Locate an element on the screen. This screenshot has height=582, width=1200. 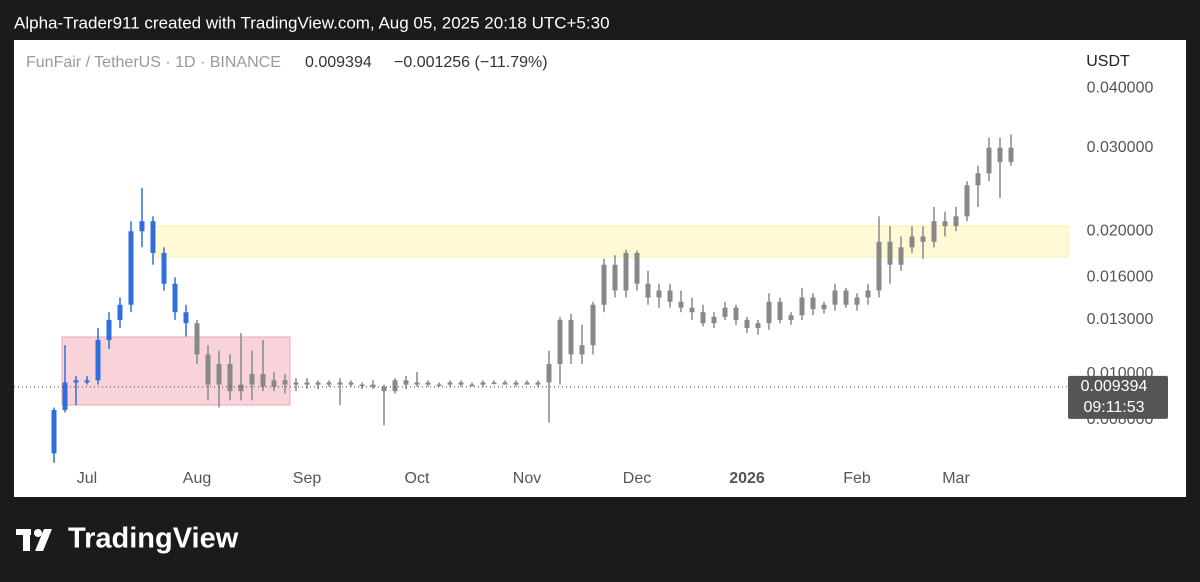
price-change: −0.001256 (−11.79%) is located at coordinates (471, 62).